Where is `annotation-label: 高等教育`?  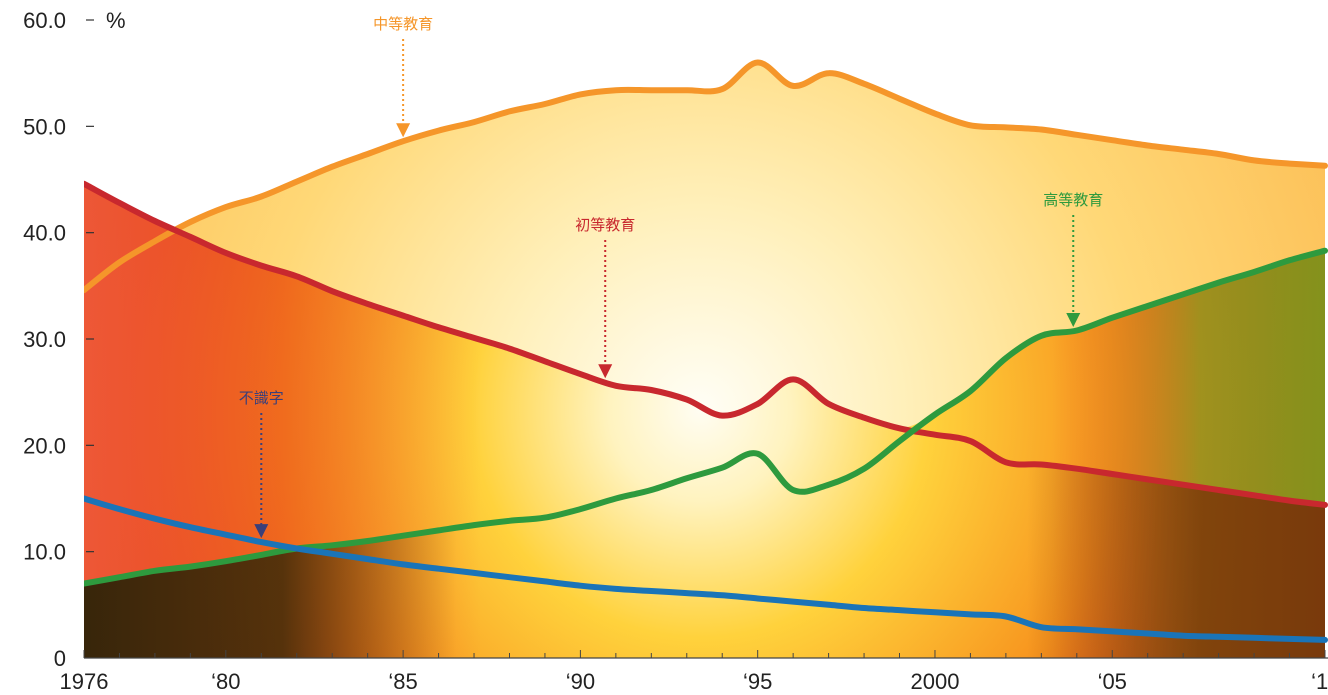
annotation-label: 高等教育 is located at coordinates (1073, 200).